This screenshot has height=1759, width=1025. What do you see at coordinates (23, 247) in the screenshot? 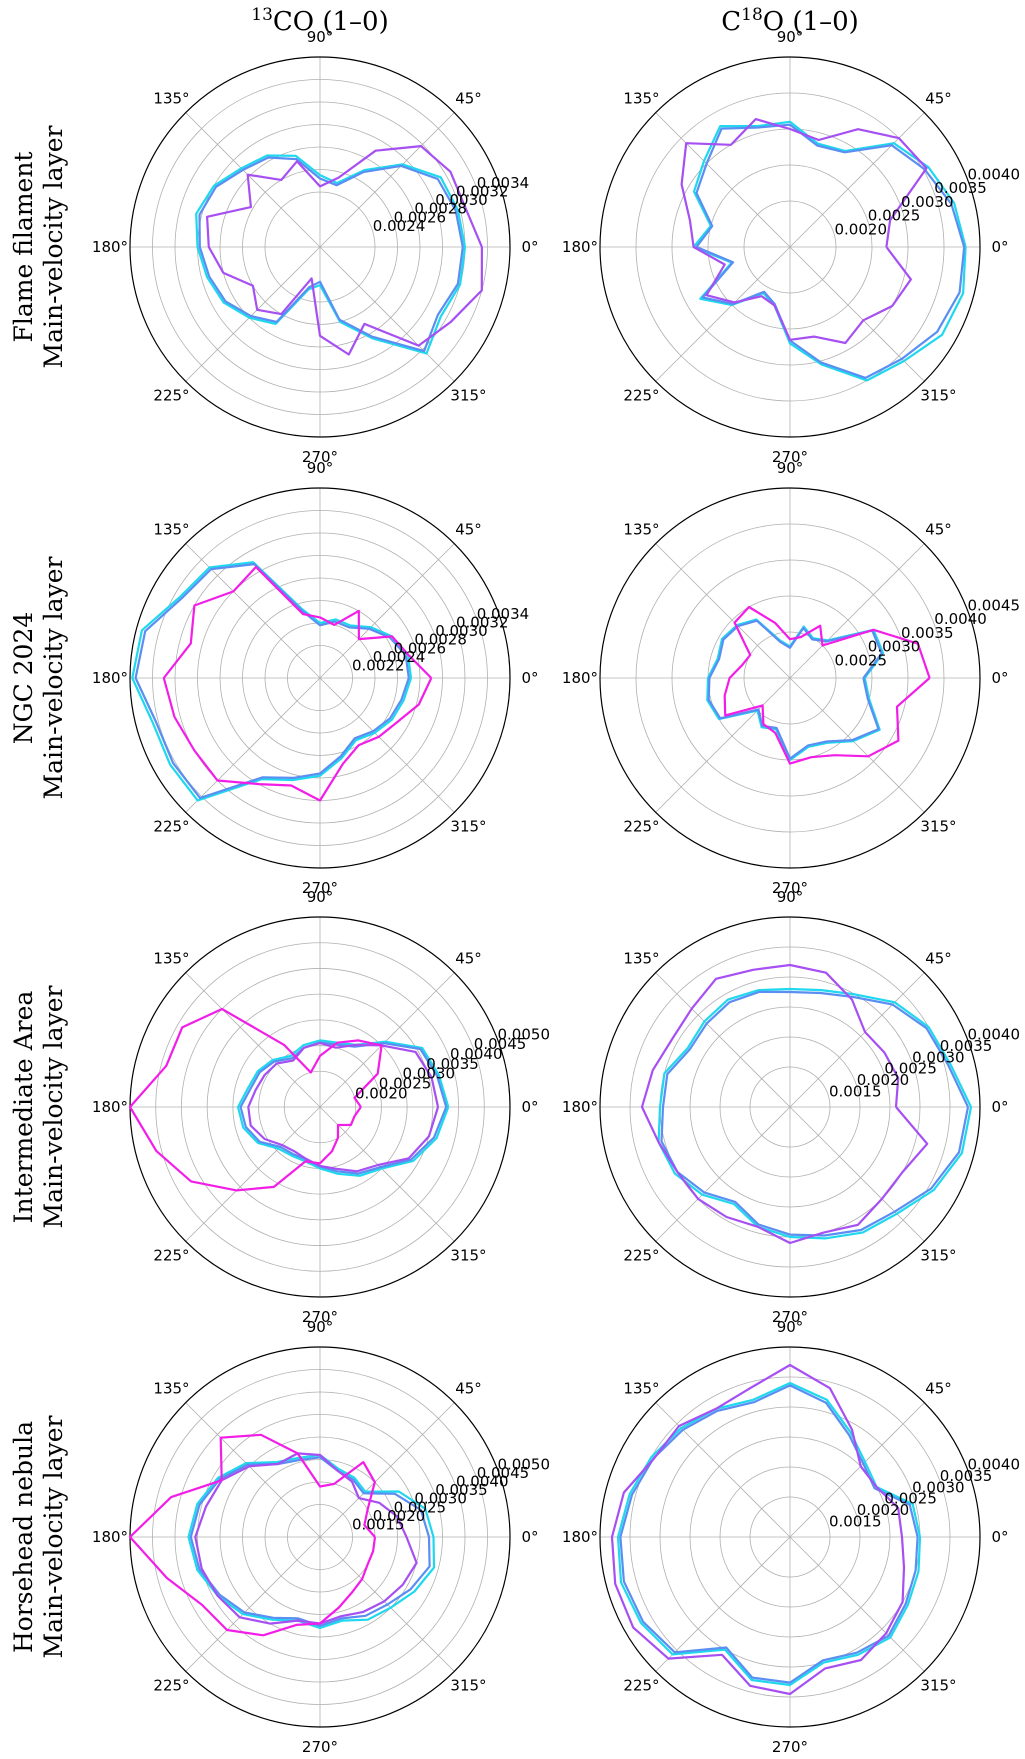
I see `row-title-line1: Flame filament` at bounding box center [23, 247].